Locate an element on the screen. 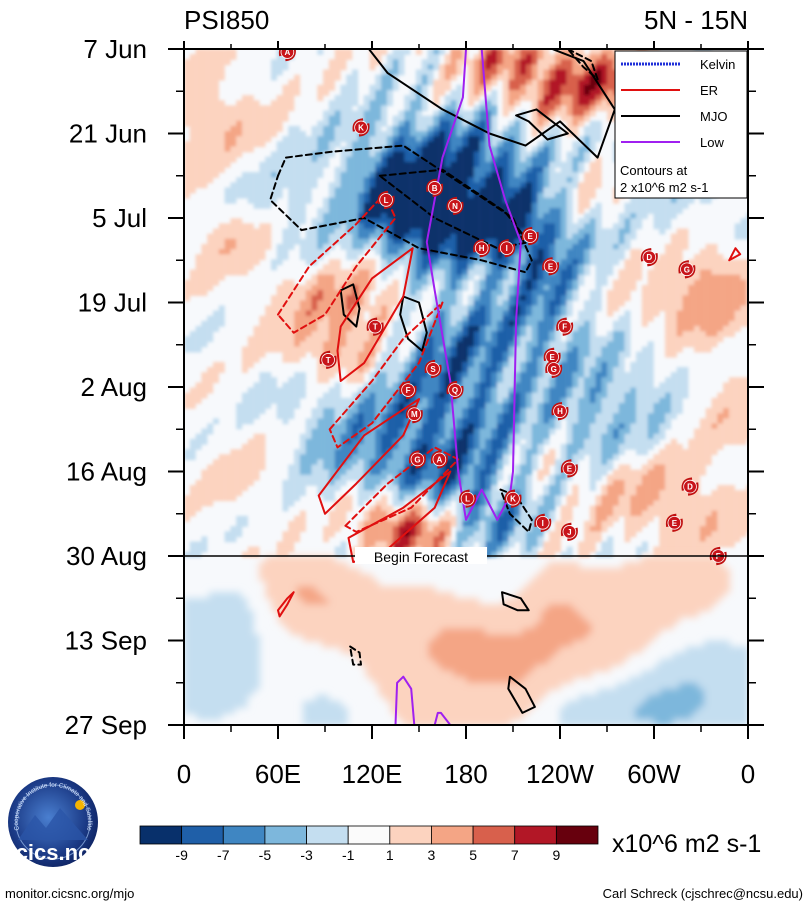 This screenshot has width=809, height=907. footer-url: monitor.cicsnc.org/mjo is located at coordinates (69, 893).